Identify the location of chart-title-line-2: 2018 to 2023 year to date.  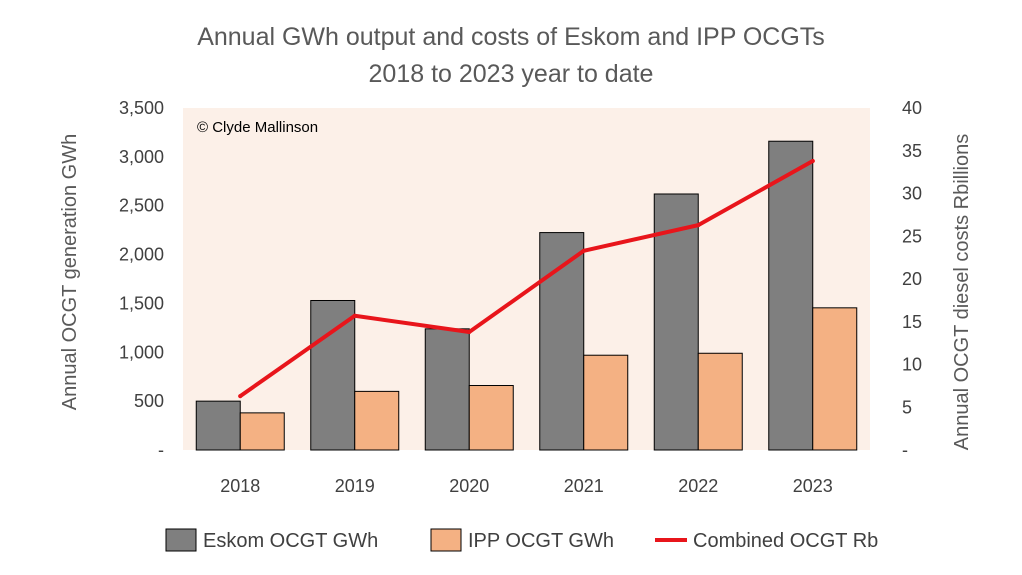
(511, 74).